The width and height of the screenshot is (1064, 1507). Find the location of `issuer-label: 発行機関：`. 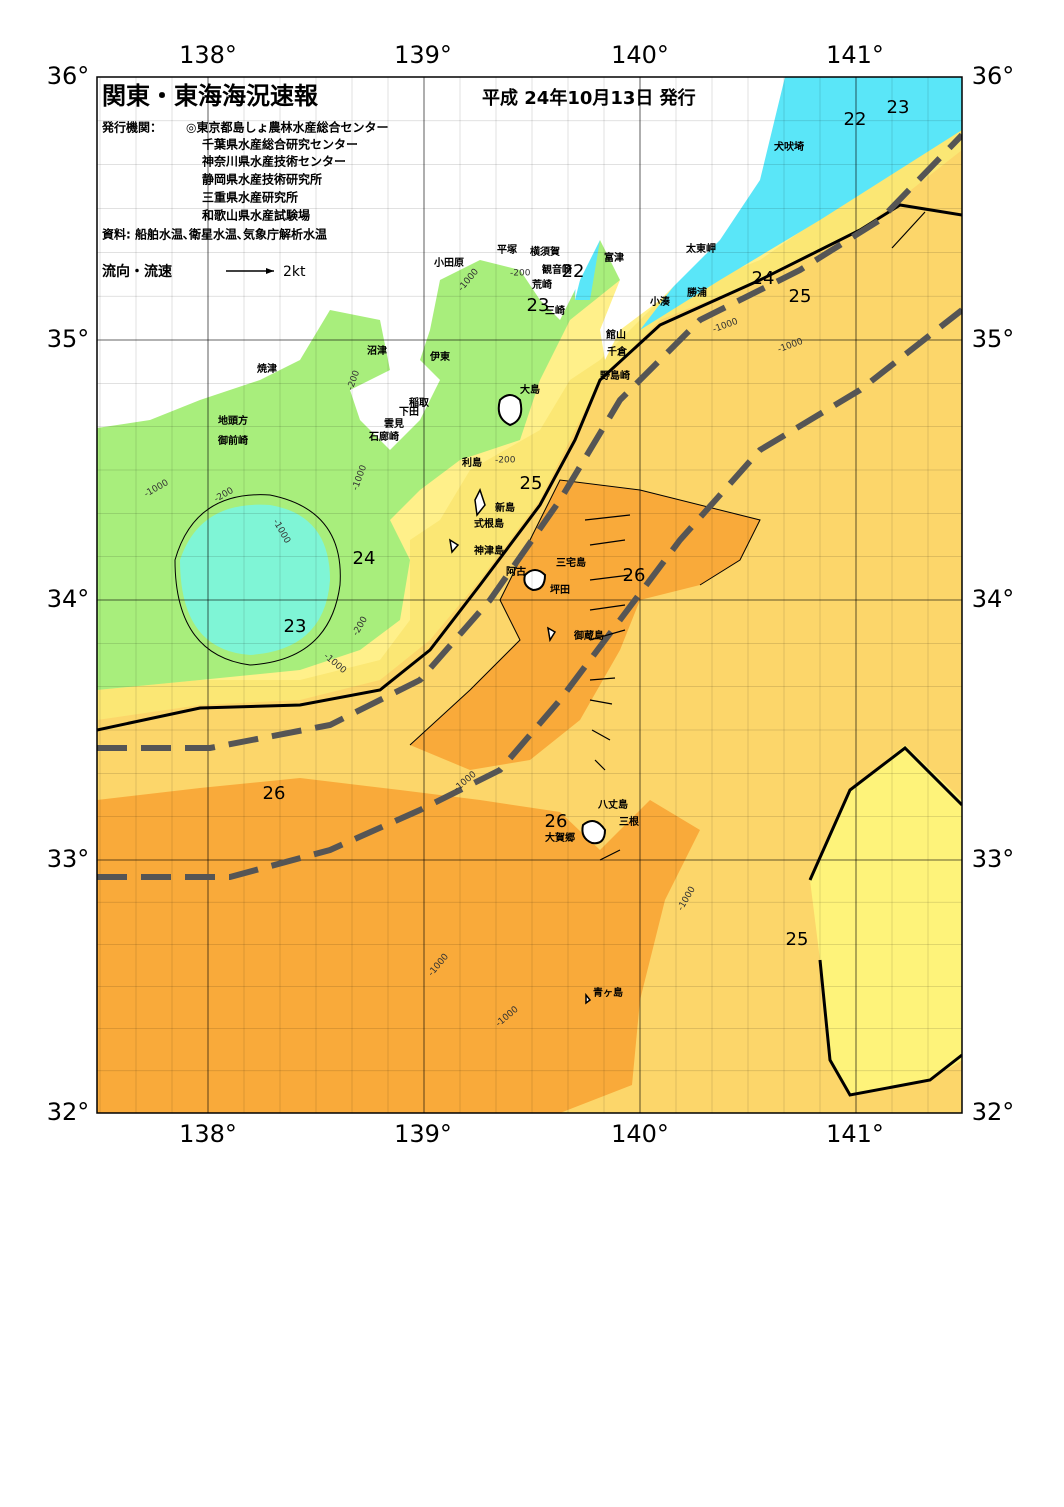

issuer-label: 発行機関： is located at coordinates (131, 127).